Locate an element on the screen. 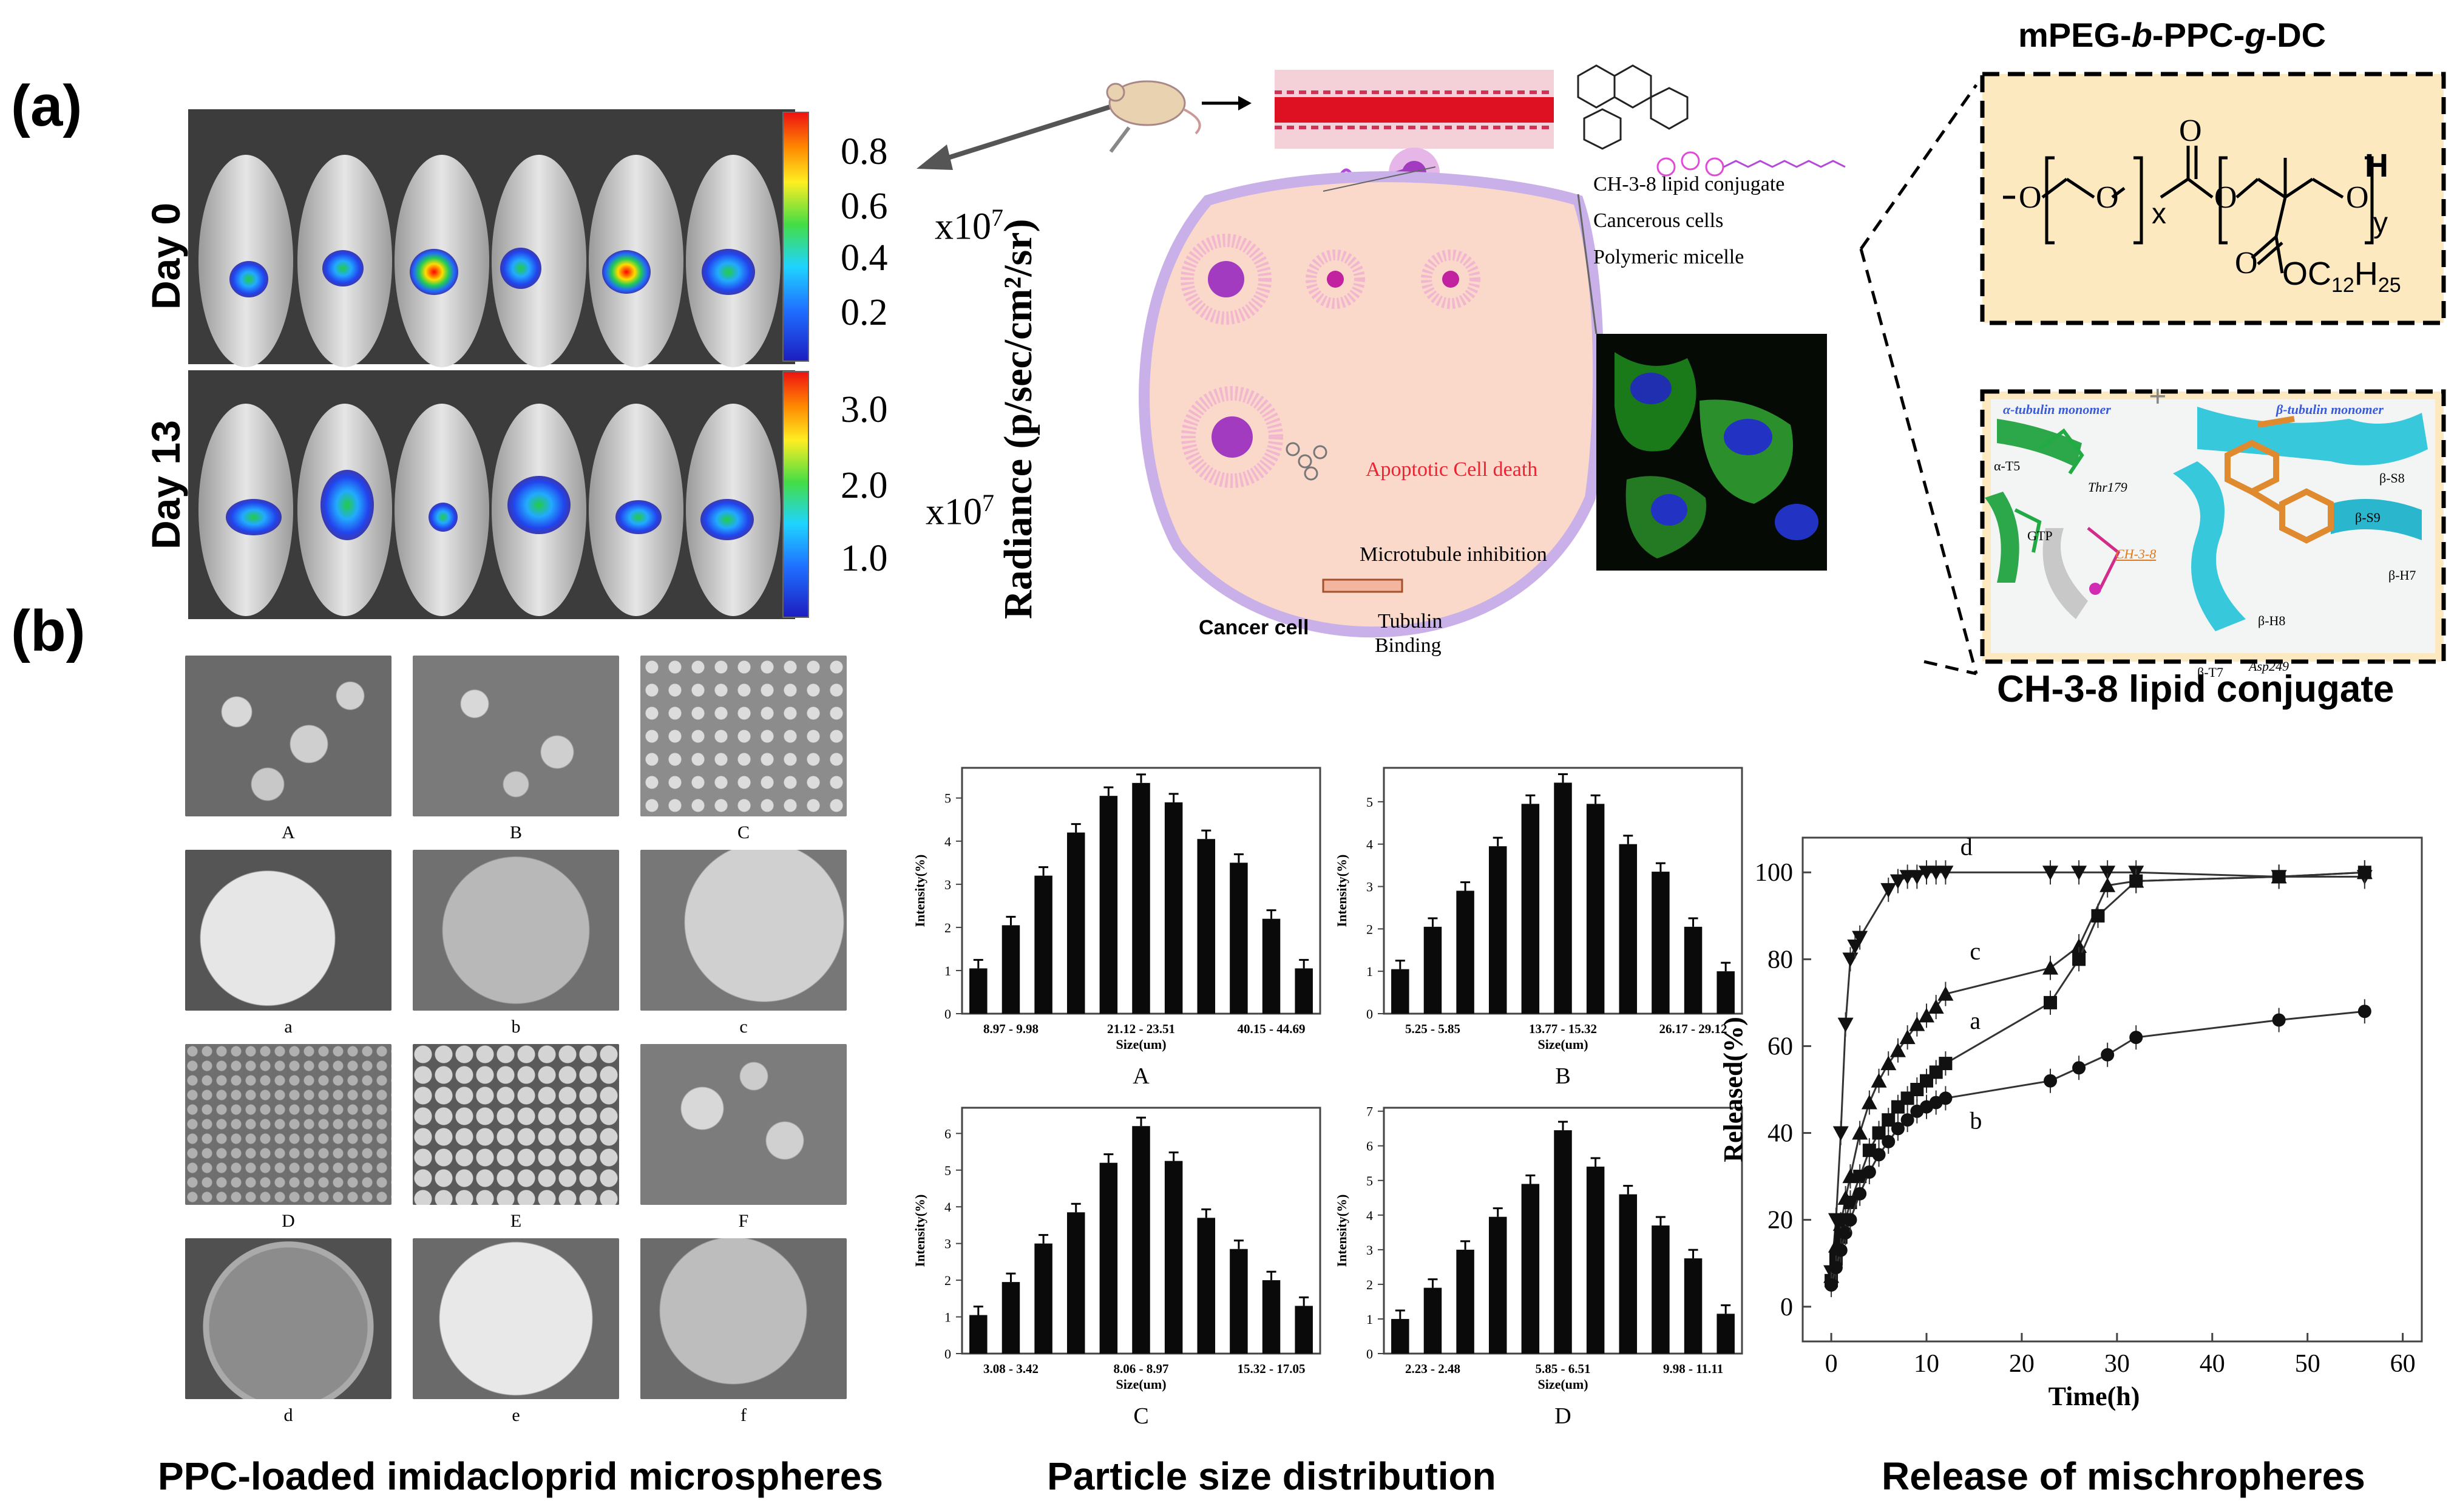  chart-letter: C is located at coordinates (1140, 1416).